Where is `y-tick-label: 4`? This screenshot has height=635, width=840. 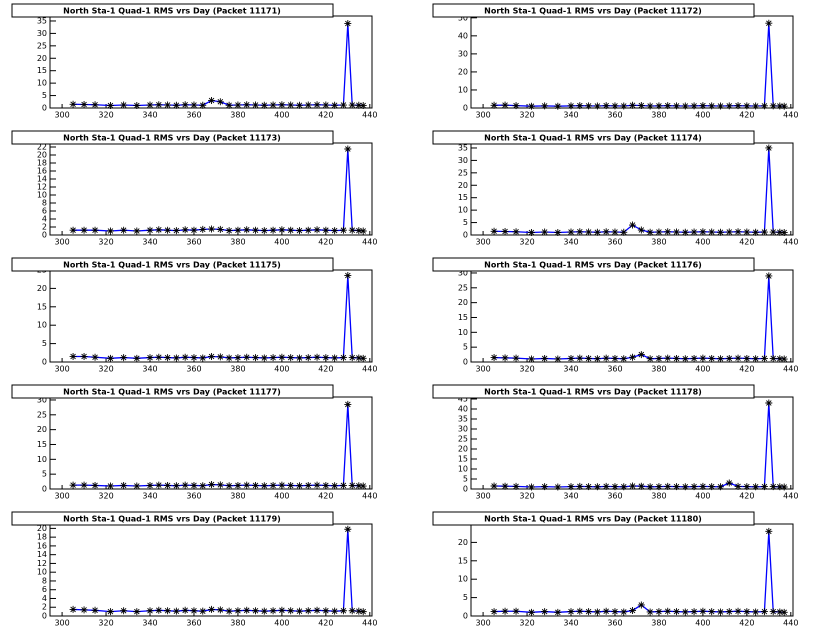 y-tick-label: 4 is located at coordinates (44, 219).